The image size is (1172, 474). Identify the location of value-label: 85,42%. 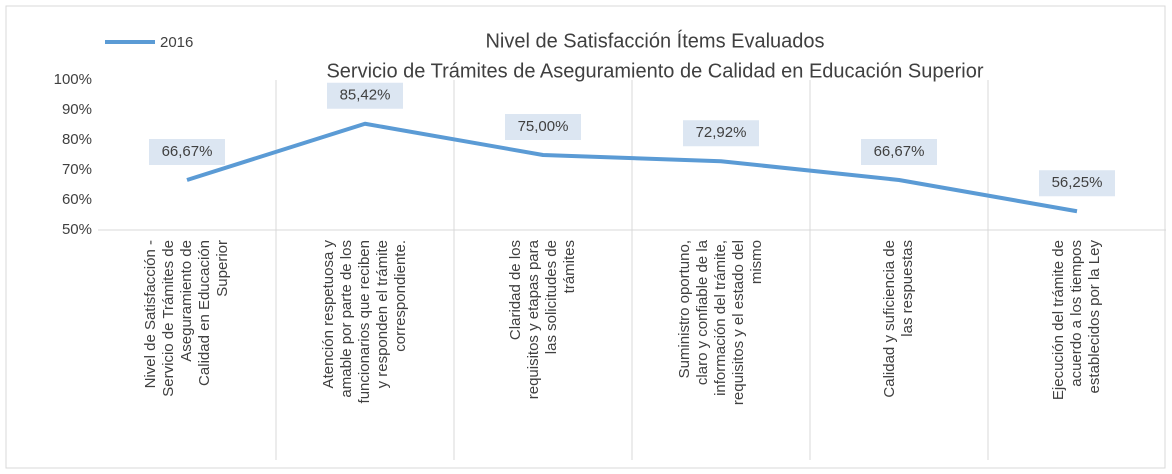
(365, 95).